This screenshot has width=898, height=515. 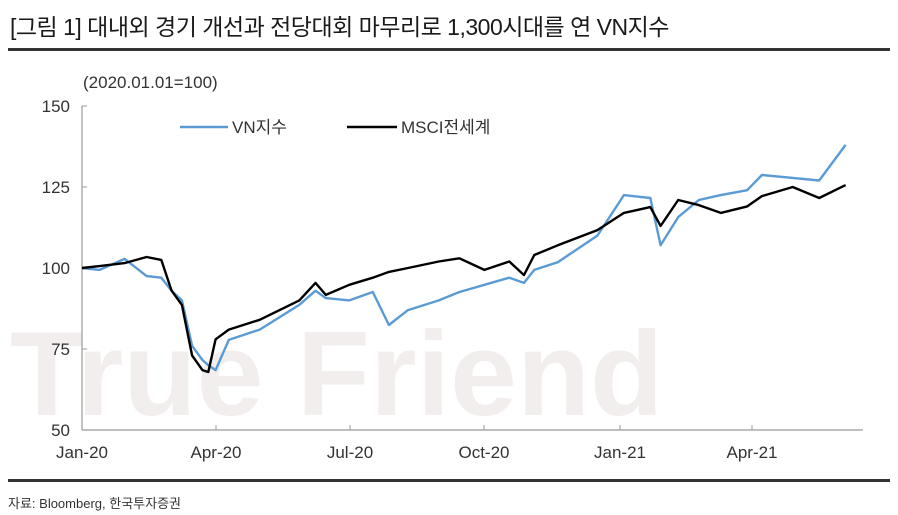 I want to click on legend-label-vn: VN지수, so click(x=259, y=127).